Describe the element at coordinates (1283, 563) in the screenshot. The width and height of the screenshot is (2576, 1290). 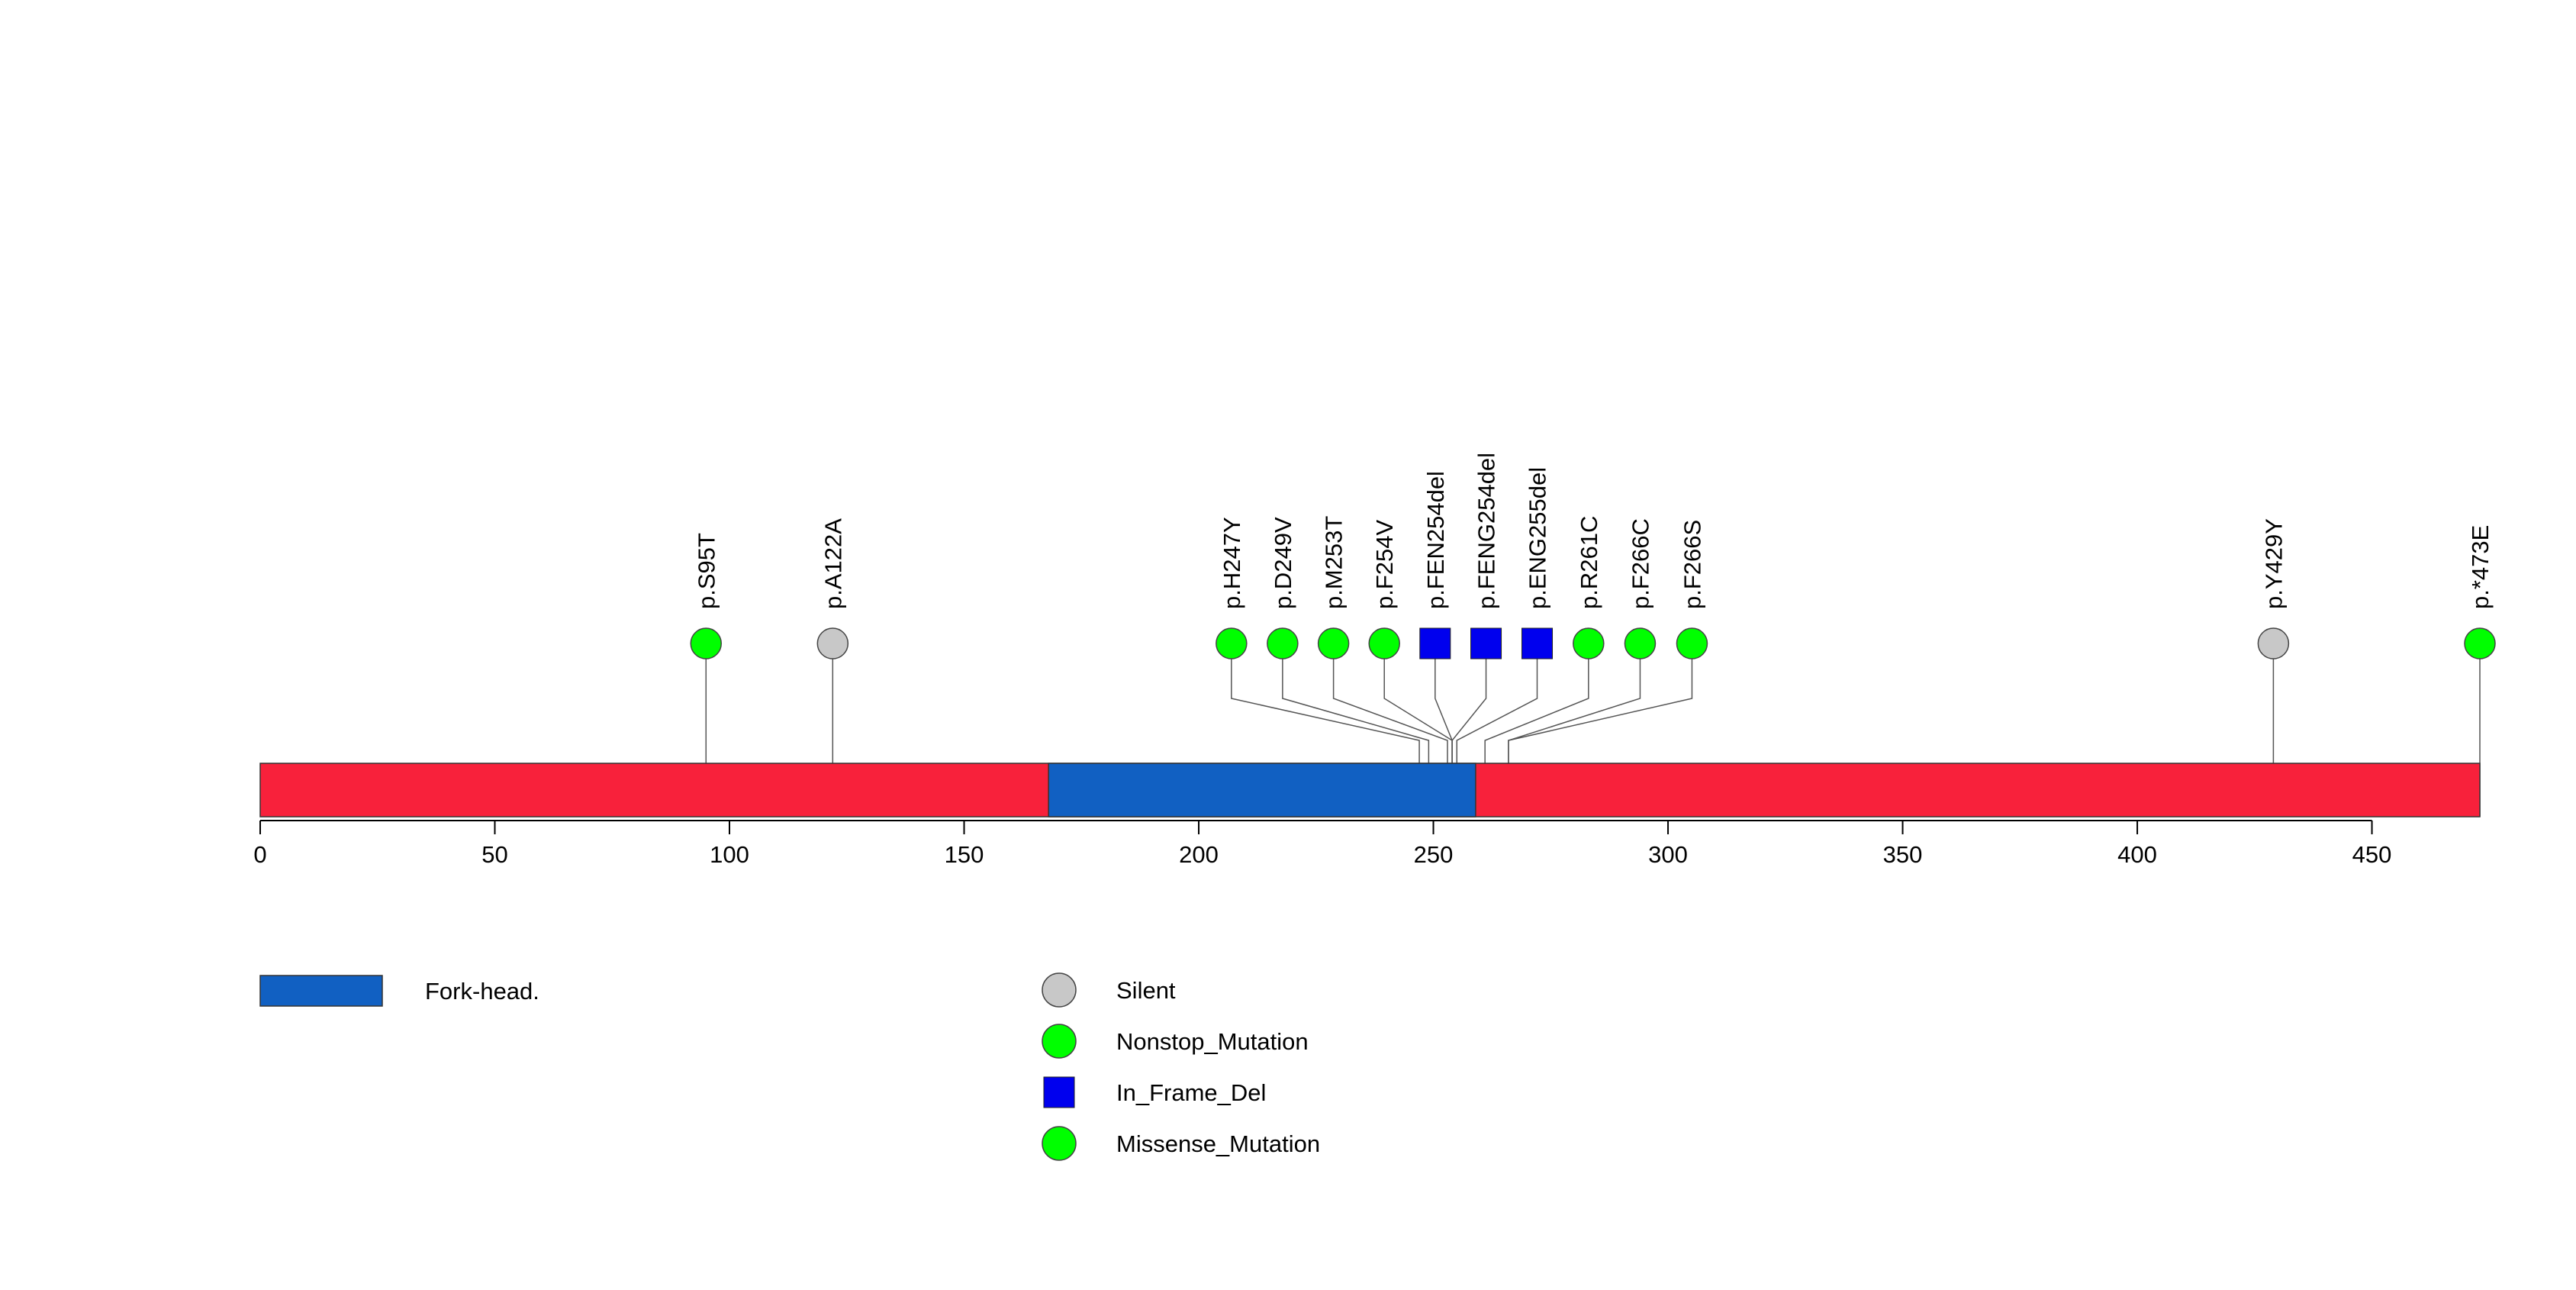
I see `mutation-label: p.D249V` at that location.